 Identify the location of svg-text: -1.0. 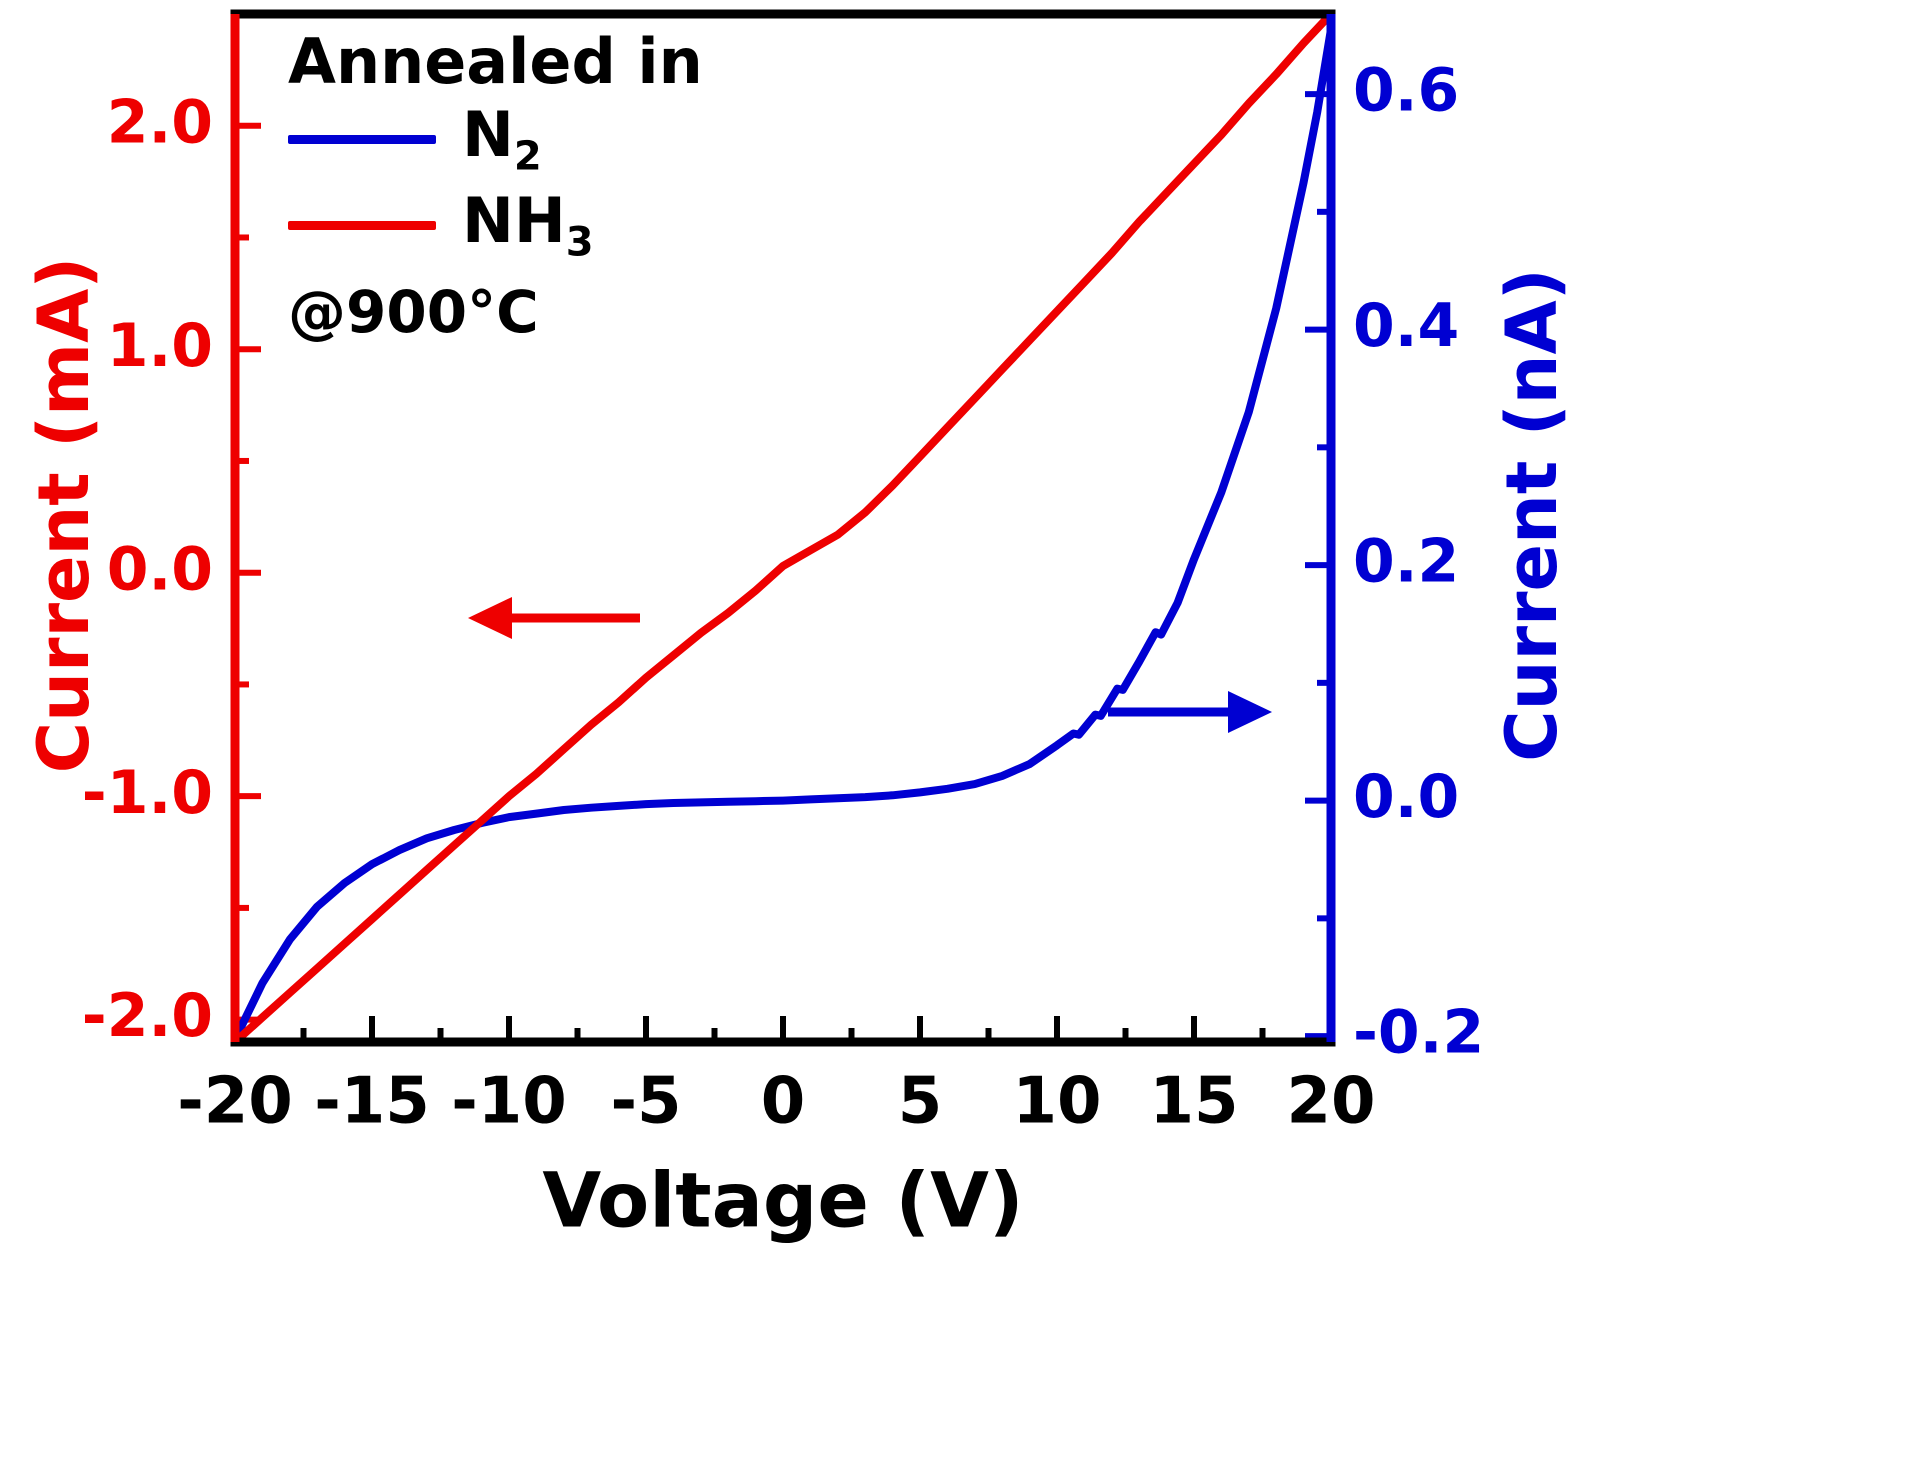
(147, 793).